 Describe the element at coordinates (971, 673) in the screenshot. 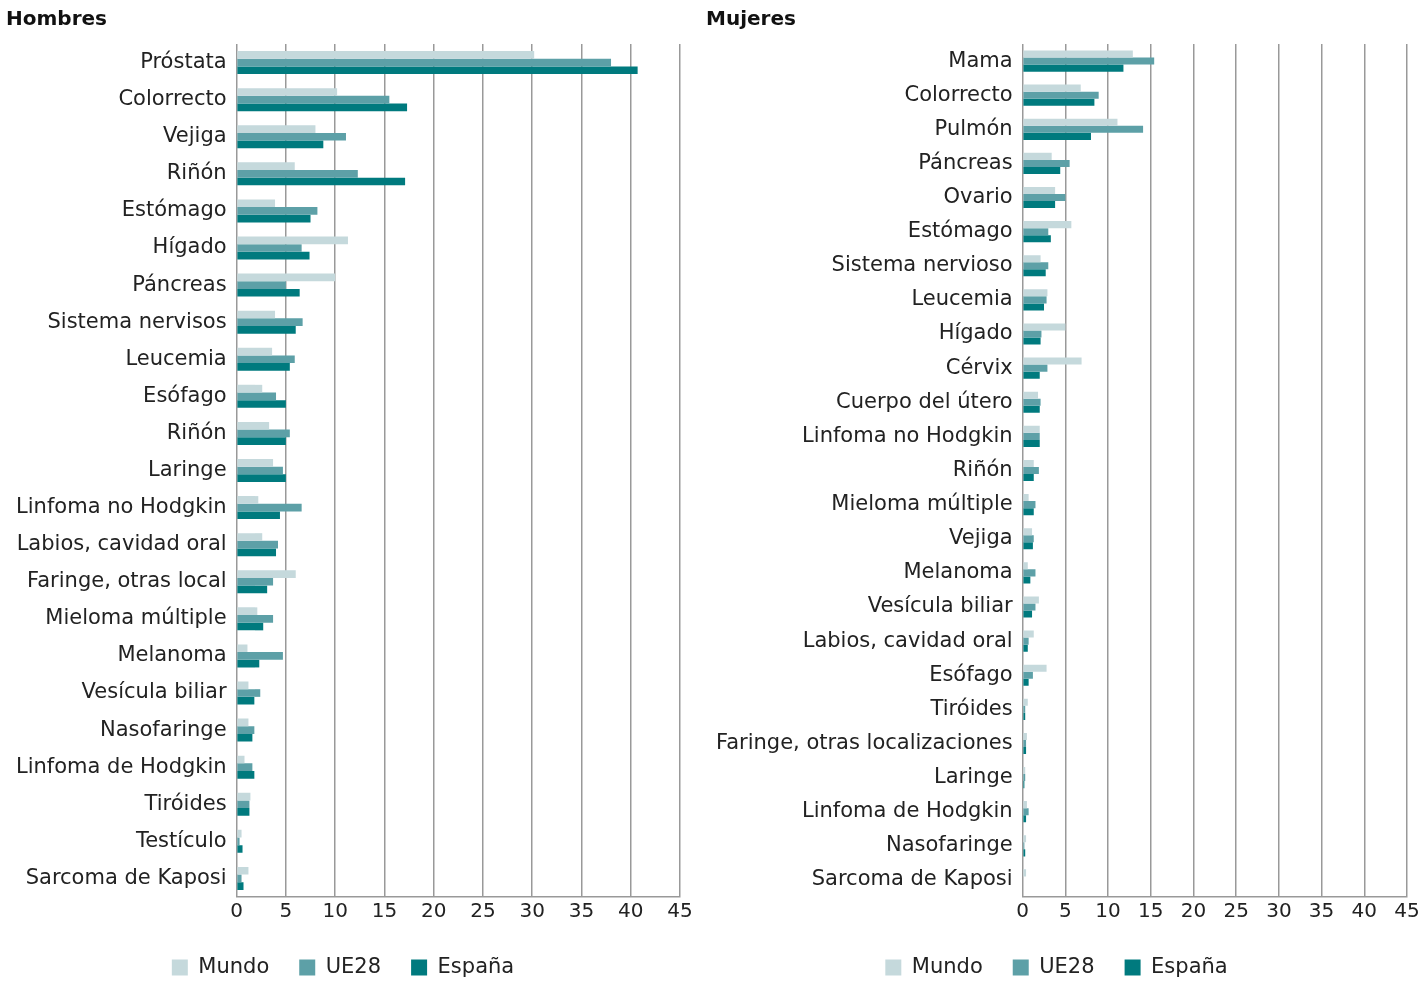

I see `y-tick-label: Esófago` at that location.